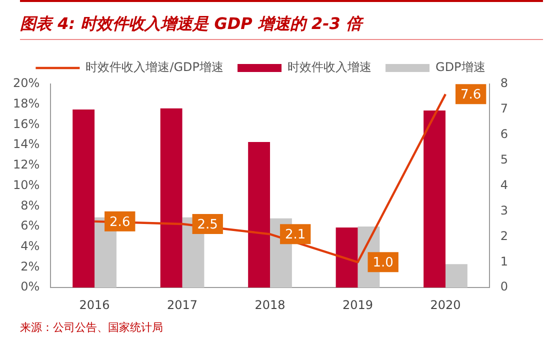 This screenshot has height=348, width=551. I want to click on y-tick-label: 6%, so click(30, 225).